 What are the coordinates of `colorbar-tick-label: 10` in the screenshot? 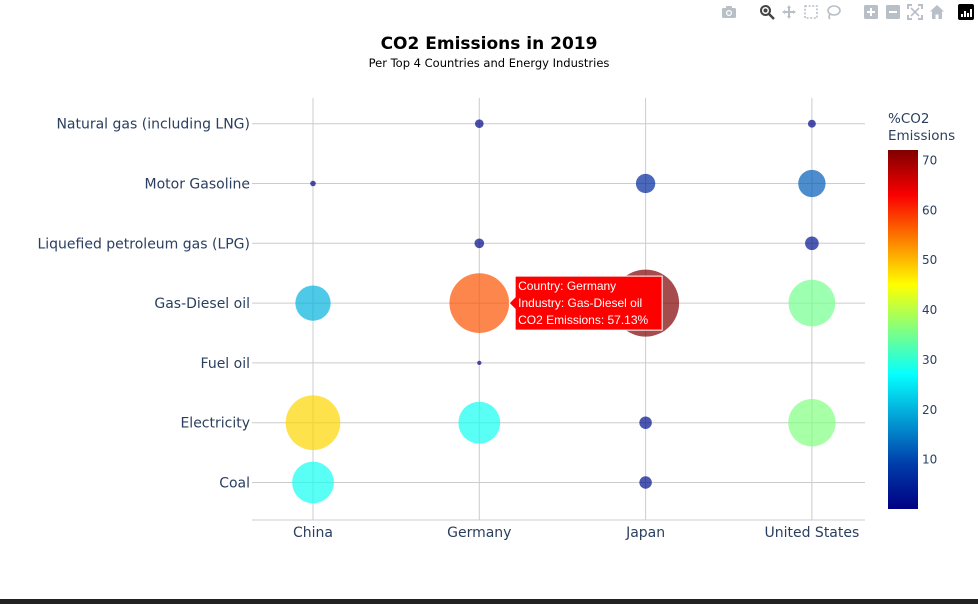 It's located at (929, 460).